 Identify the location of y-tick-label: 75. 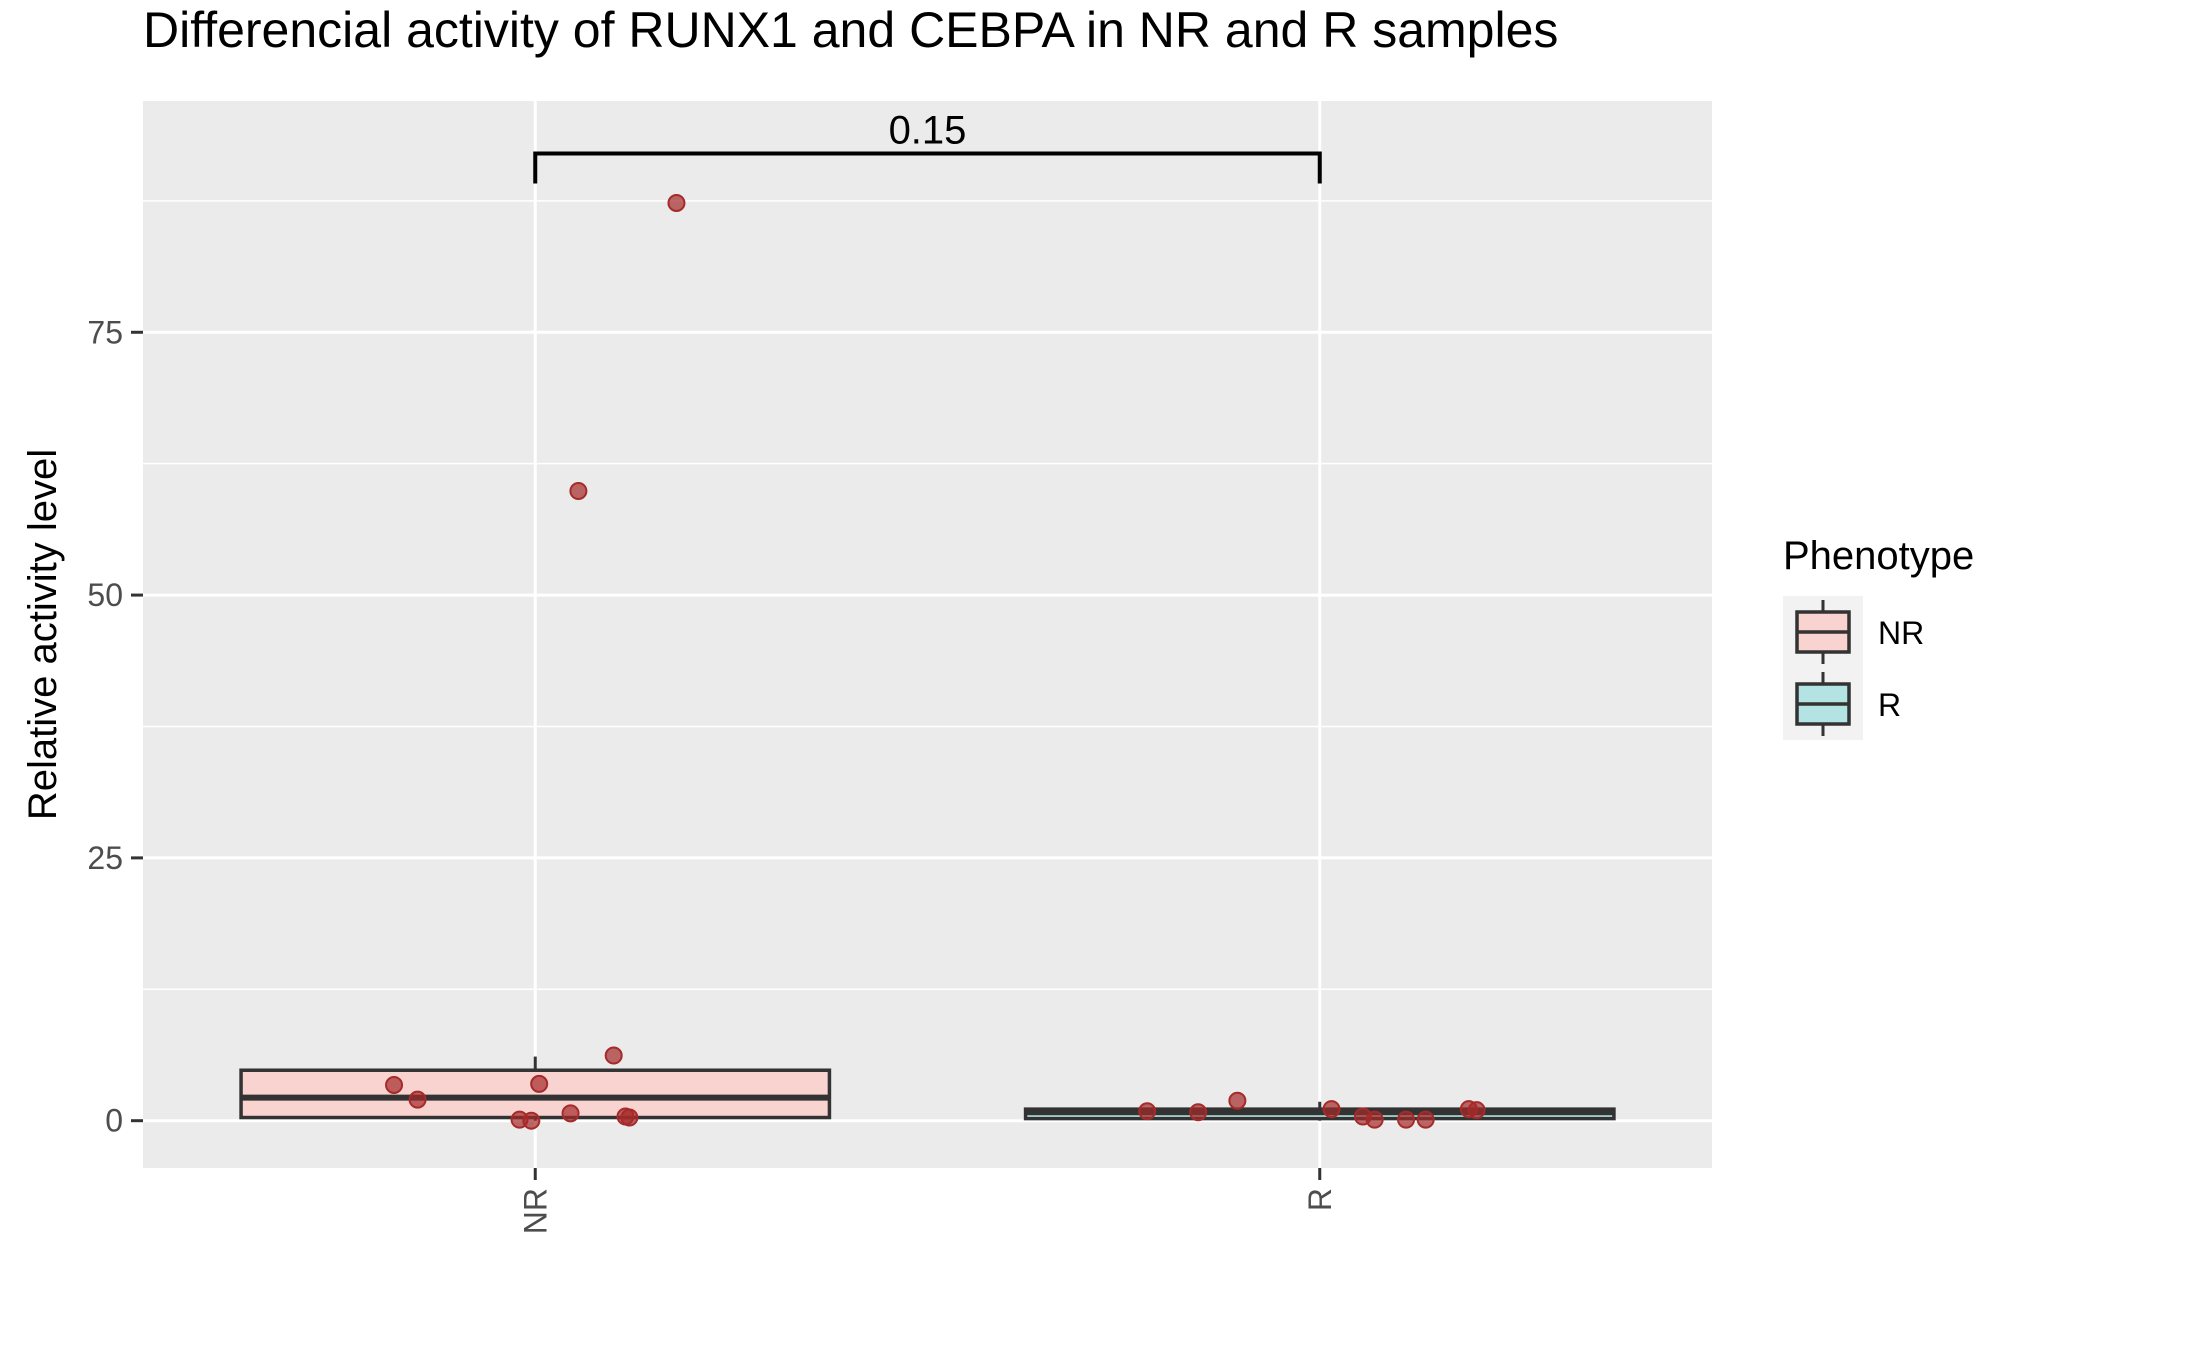
(105, 332).